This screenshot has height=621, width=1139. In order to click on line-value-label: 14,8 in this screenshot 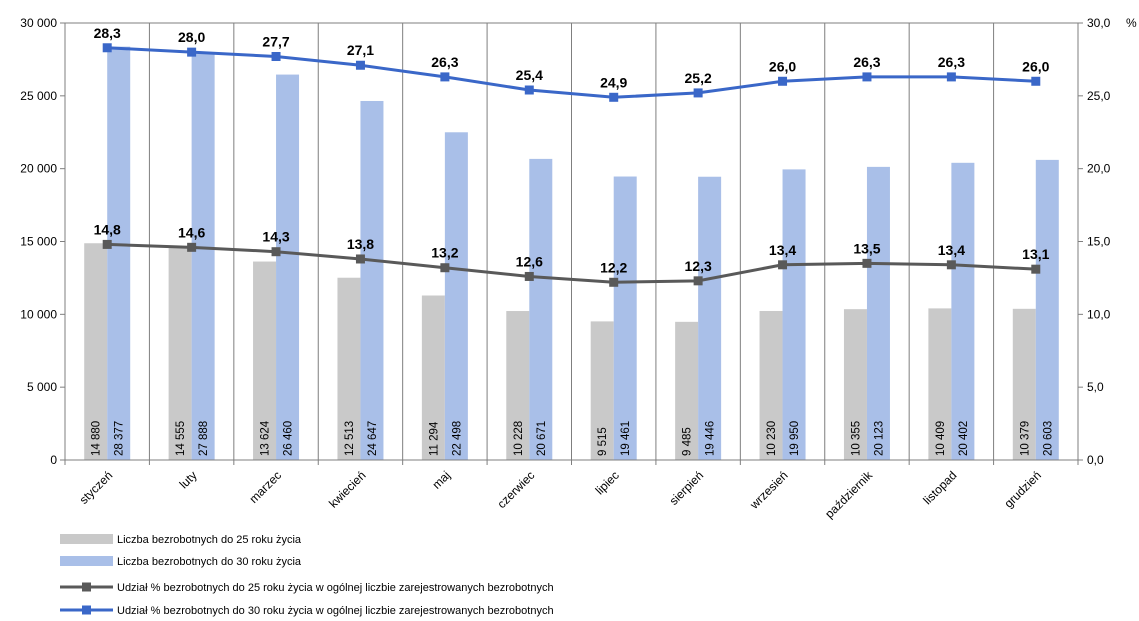, I will do `click(107, 229)`.